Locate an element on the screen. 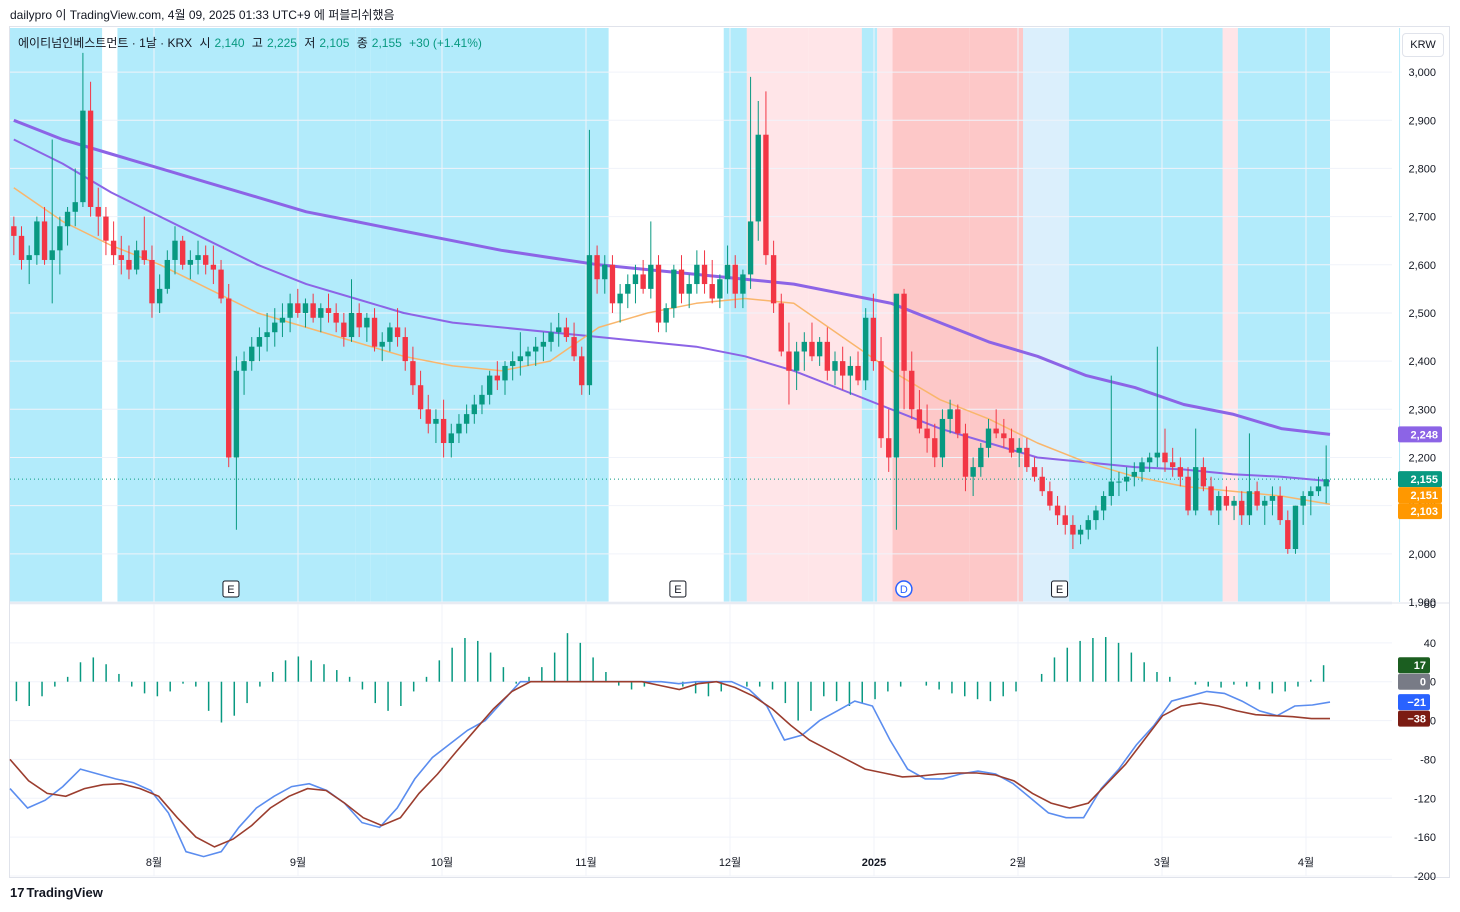 The height and width of the screenshot is (912, 1460). osc-tick-label: 0 is located at coordinates (1433, 683).